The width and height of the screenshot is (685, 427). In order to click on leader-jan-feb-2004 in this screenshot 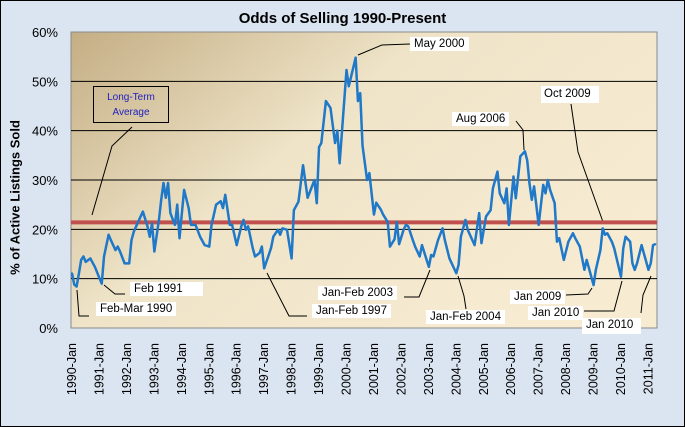, I will do `click(462, 292)`.